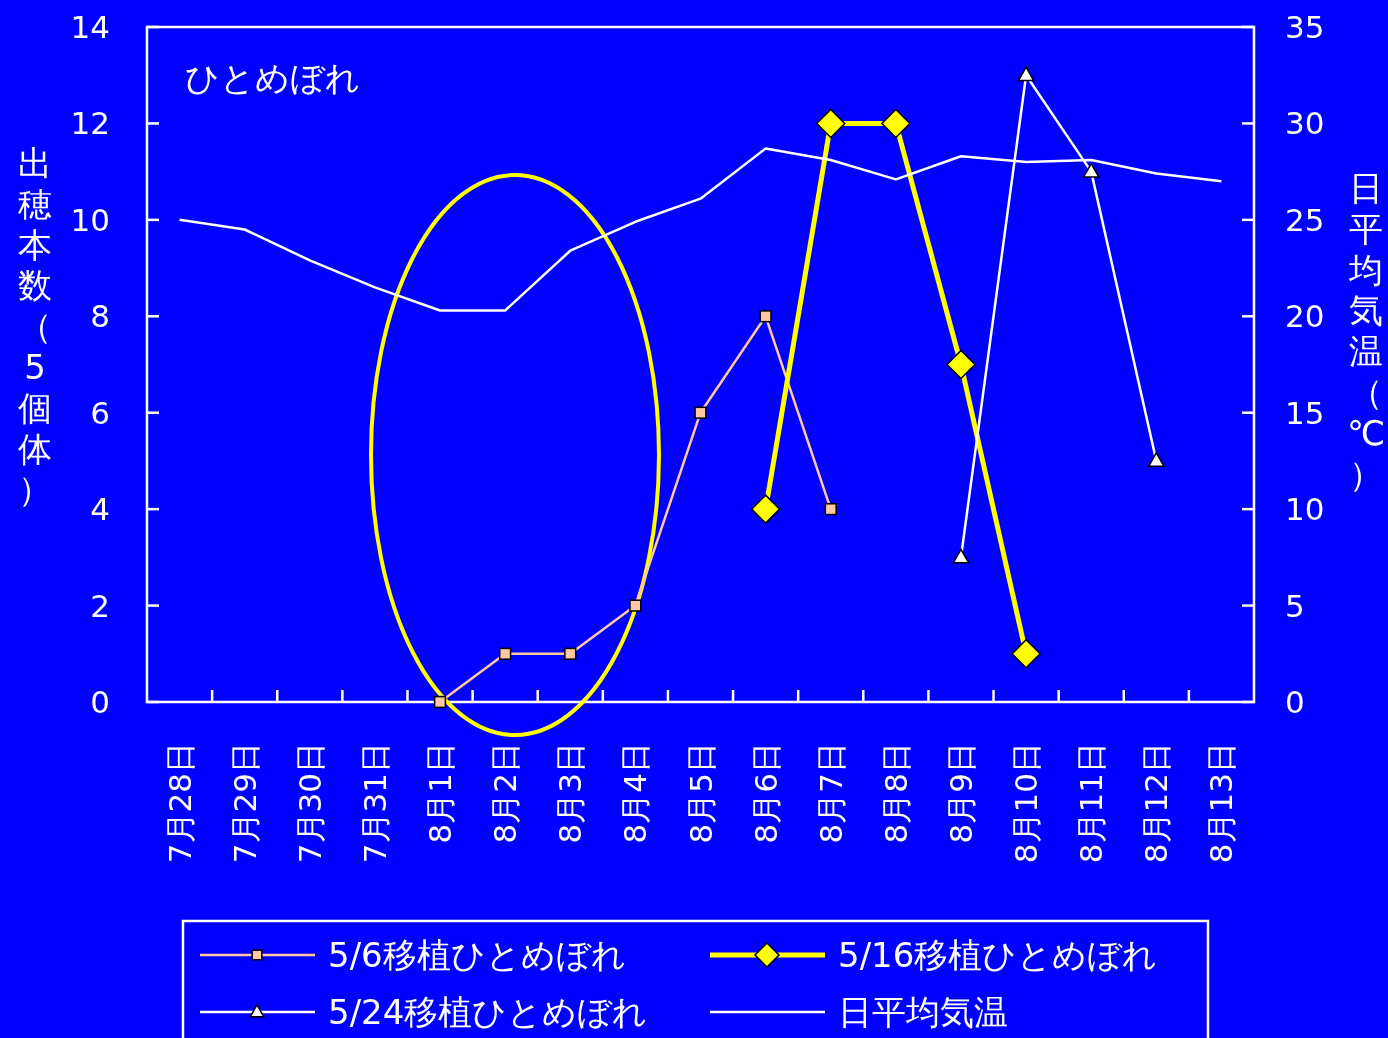 The width and height of the screenshot is (1388, 1038). I want to click on text: ひとめぼれ, so click(272, 78).